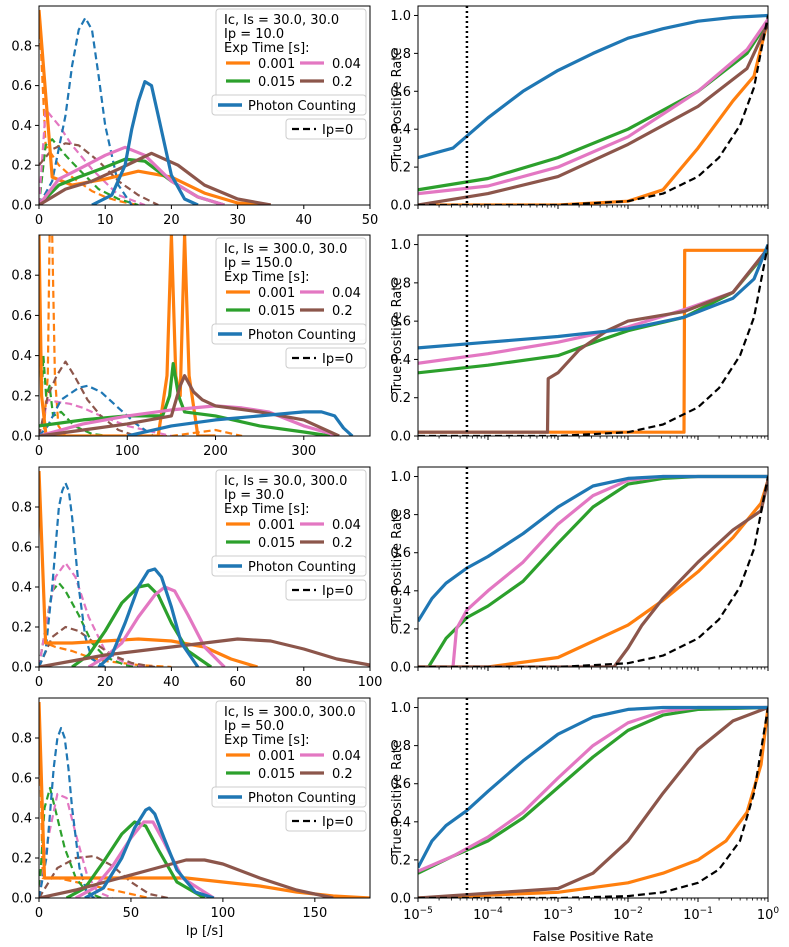 The image size is (789, 947). What do you see at coordinates (39, 451) in the screenshot?
I see `x-tick-label: 0` at bounding box center [39, 451].